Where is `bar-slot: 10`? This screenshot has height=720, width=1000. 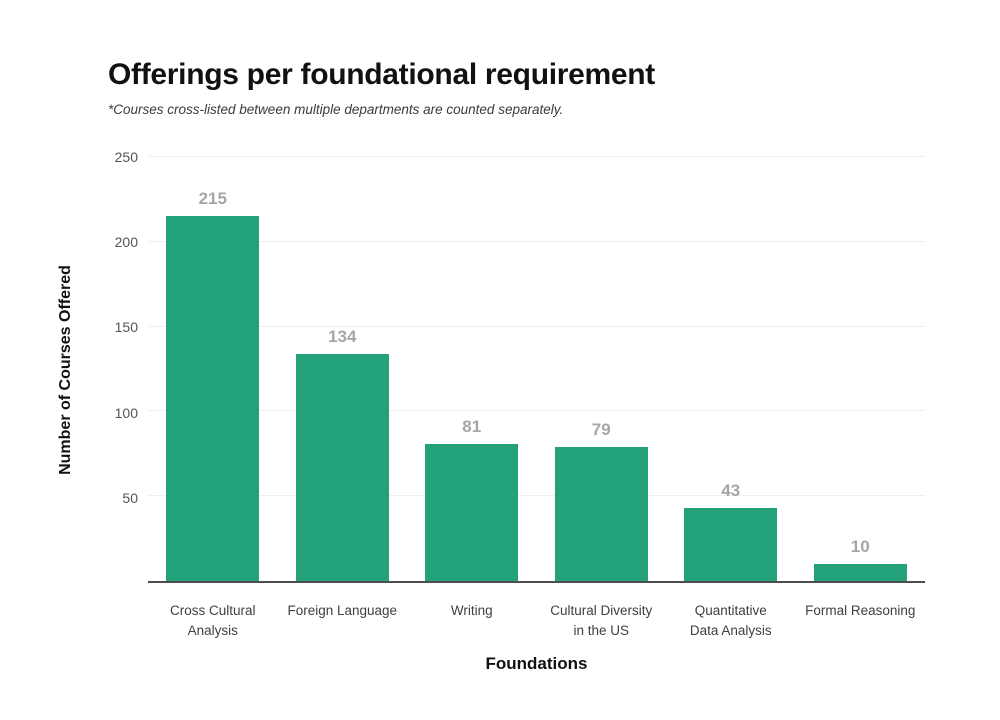
bar-slot: 10 is located at coordinates (861, 369).